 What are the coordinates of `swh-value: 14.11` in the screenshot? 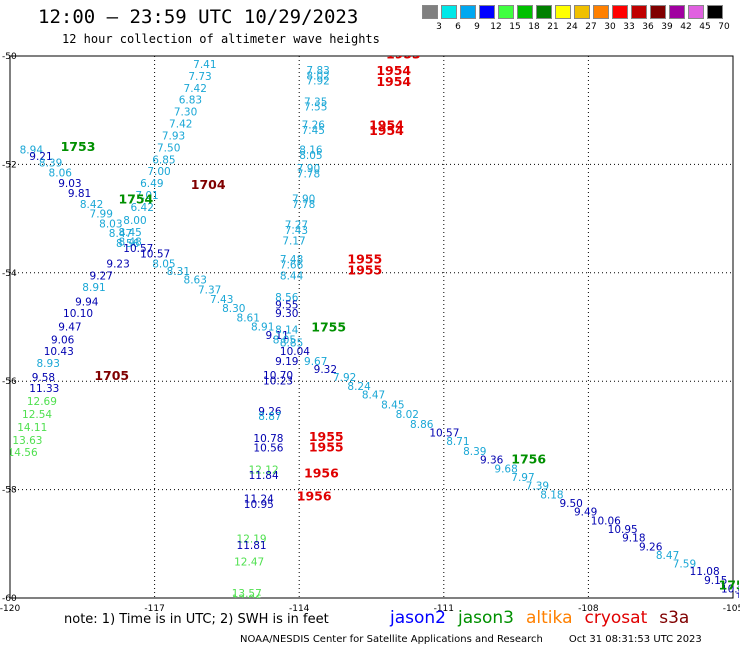 It's located at (32, 428).